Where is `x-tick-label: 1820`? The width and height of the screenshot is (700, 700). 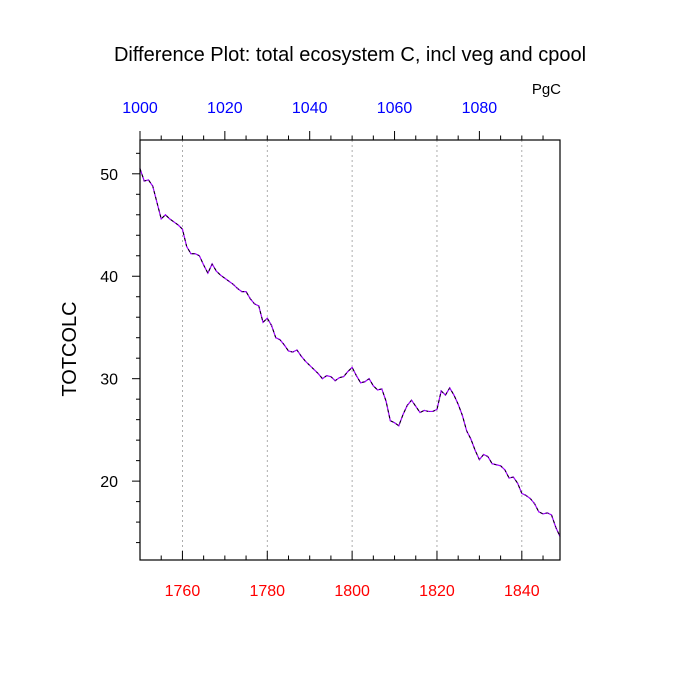
x-tick-label: 1820 is located at coordinates (437, 591).